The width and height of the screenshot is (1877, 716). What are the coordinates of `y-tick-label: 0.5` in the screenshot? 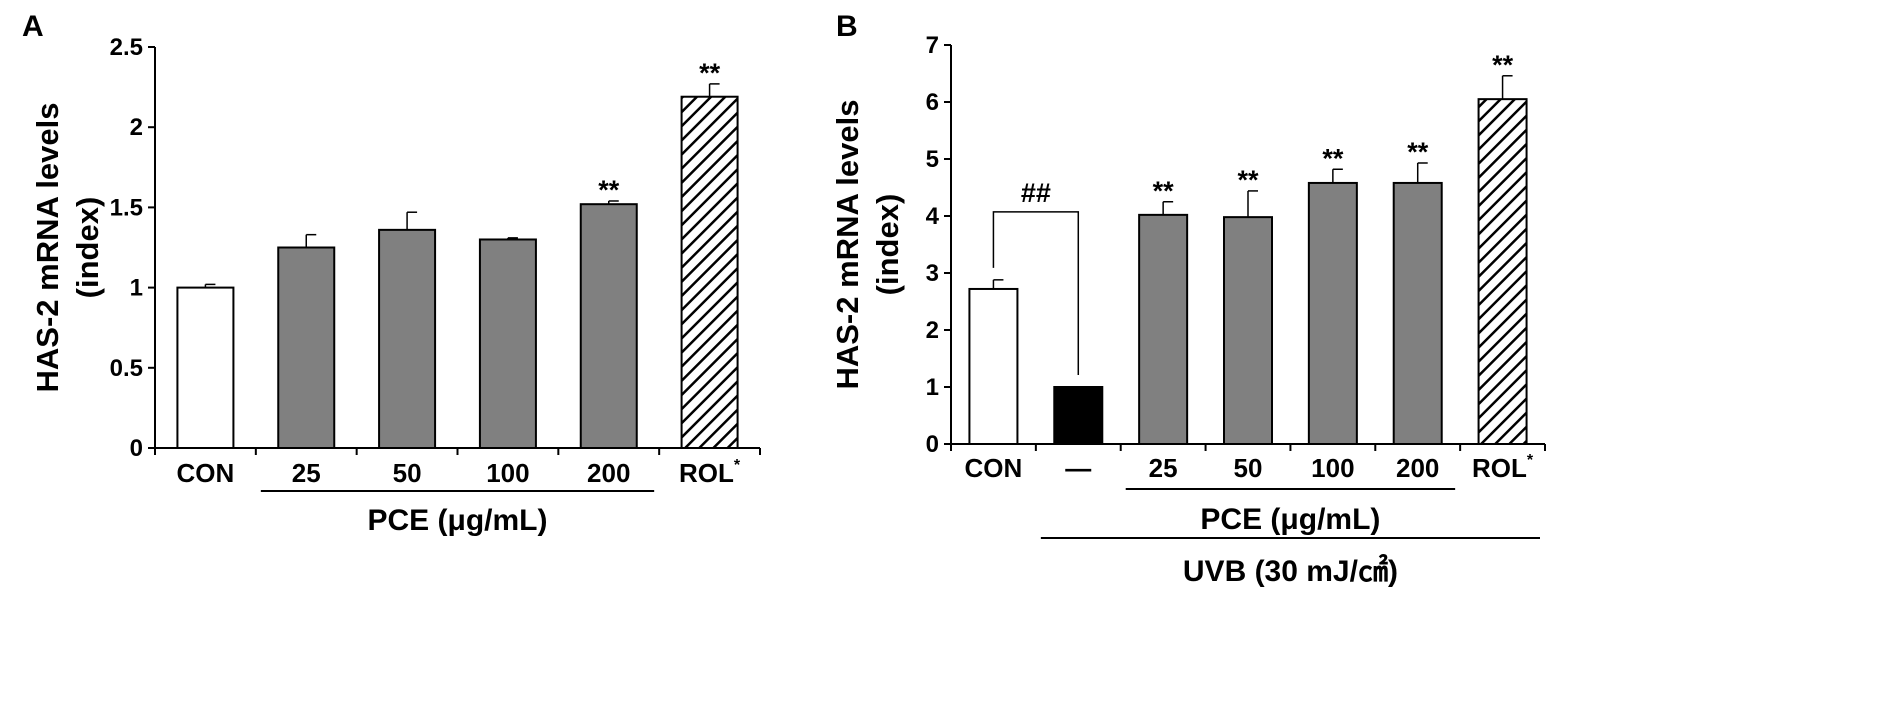 It's located at (126, 368).